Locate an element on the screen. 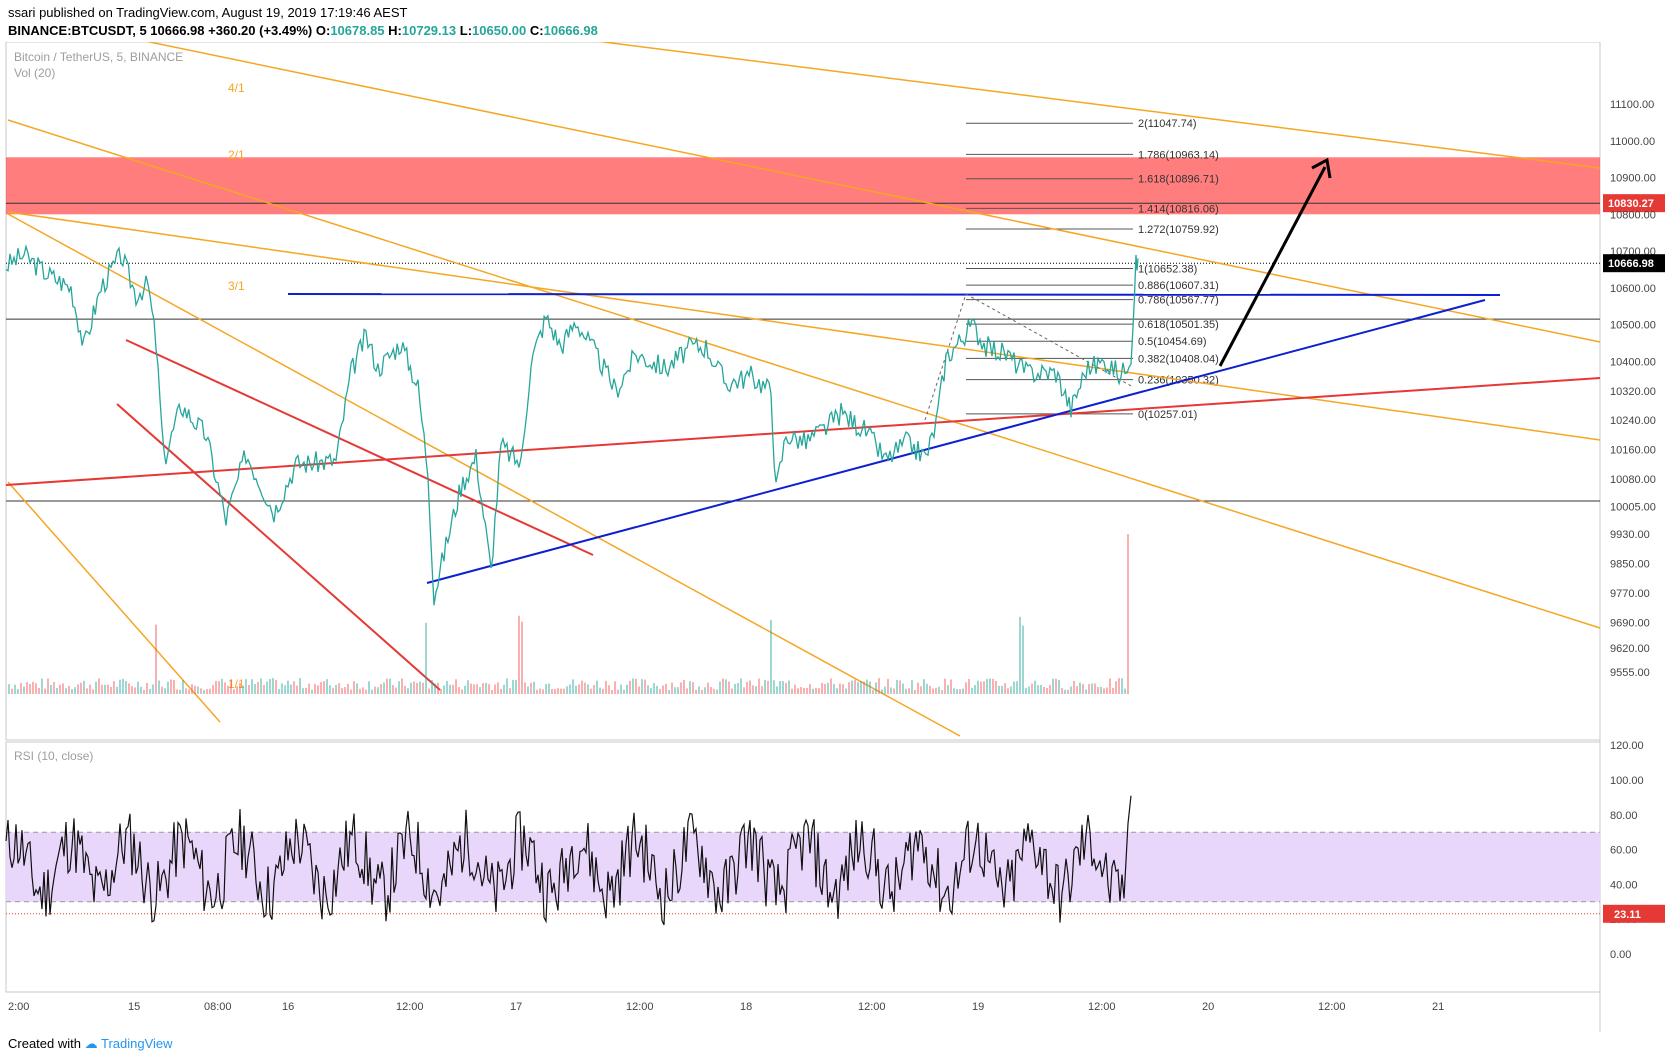 Image resolution: width=1670 pixels, height=1058 pixels. time-tick-label: 19 is located at coordinates (978, 1007).